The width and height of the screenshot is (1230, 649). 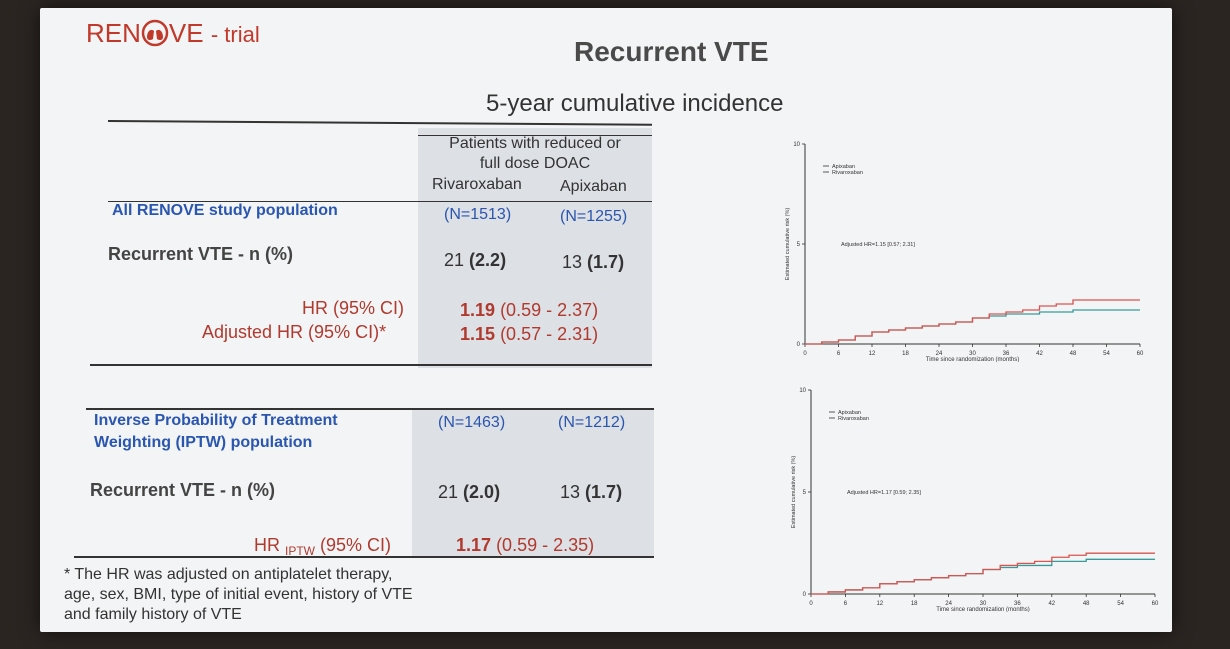 I want to click on chart1-marks, so click(x=972, y=322).